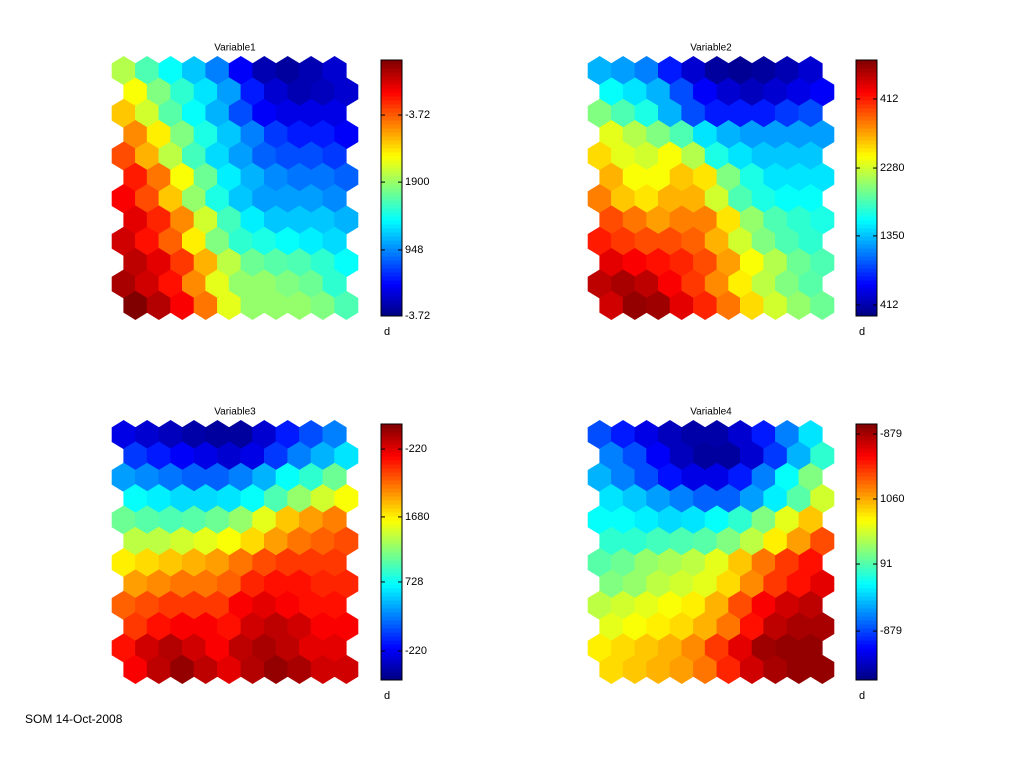 This screenshot has height=768, width=1024. What do you see at coordinates (414, 582) in the screenshot?
I see `colorbar-tick-label: 728` at bounding box center [414, 582].